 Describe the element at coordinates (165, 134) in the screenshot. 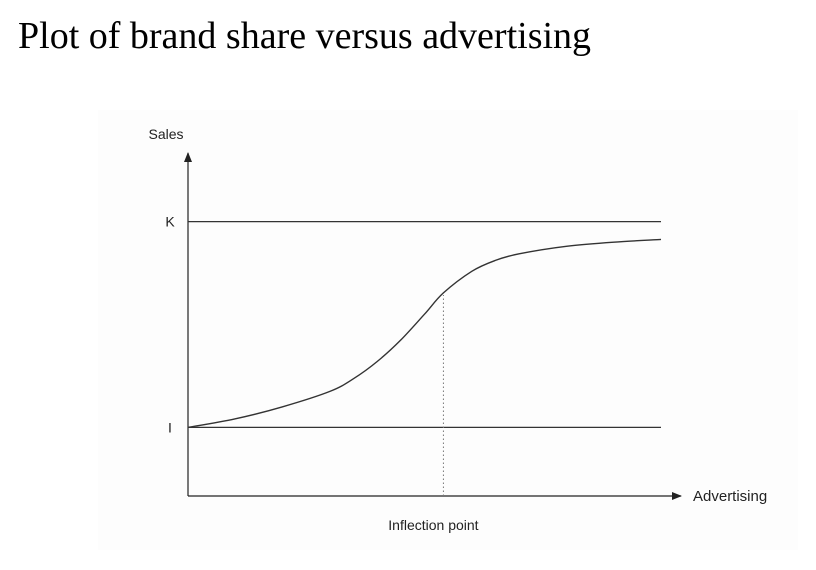

I see `y-axis-label: Sales` at that location.